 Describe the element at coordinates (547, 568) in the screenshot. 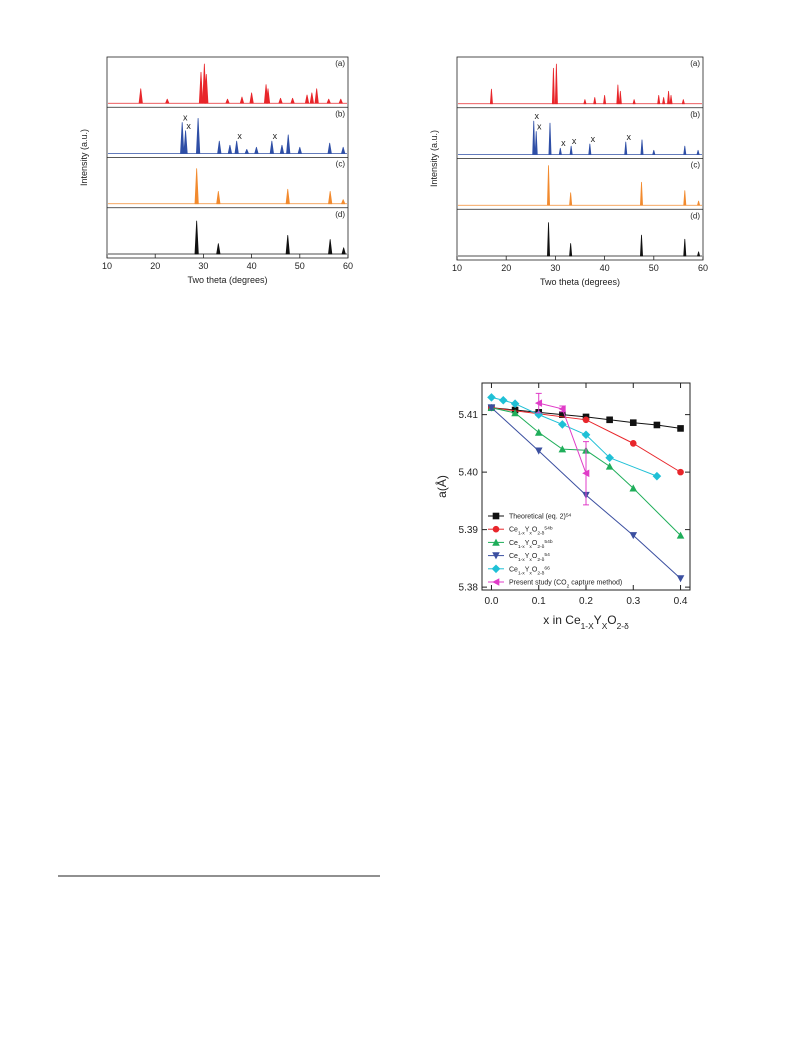

I see `legend-ref: 66` at that location.